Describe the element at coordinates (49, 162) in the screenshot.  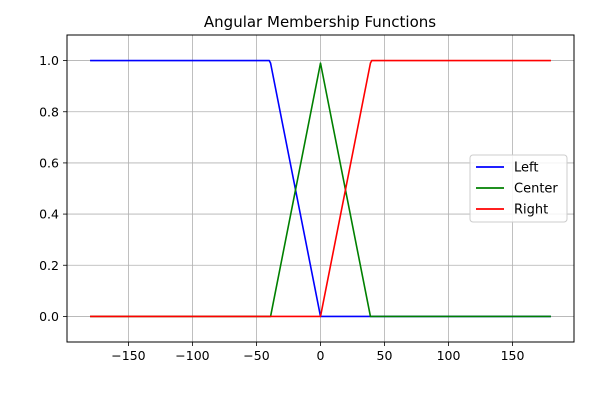
I see `y-tick-label: 0.6` at that location.